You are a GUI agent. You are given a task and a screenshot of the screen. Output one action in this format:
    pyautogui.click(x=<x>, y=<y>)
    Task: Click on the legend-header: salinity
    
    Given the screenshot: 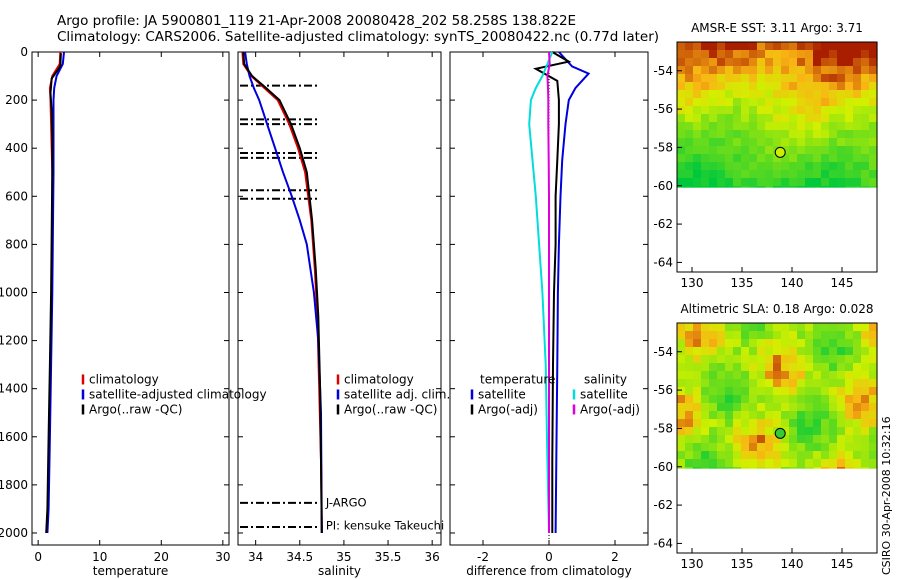 What is the action you would take?
    pyautogui.click(x=605, y=379)
    